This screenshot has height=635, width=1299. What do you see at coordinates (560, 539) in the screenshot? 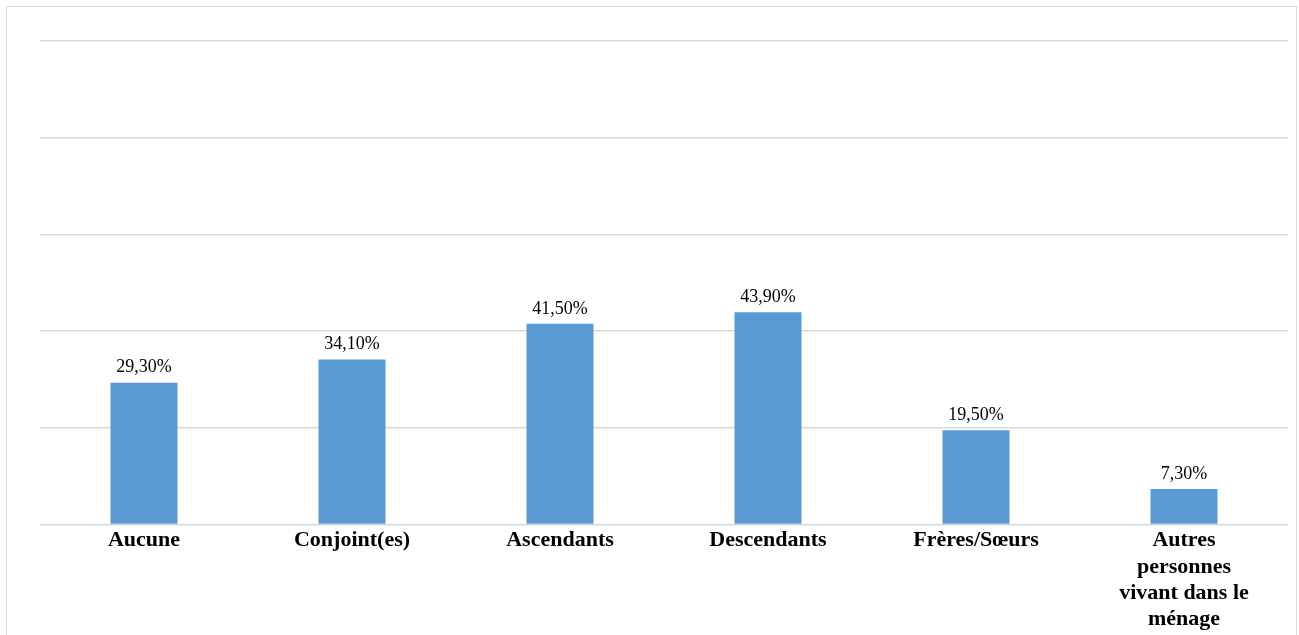
I see `x-tick-label: Ascendants` at bounding box center [560, 539].